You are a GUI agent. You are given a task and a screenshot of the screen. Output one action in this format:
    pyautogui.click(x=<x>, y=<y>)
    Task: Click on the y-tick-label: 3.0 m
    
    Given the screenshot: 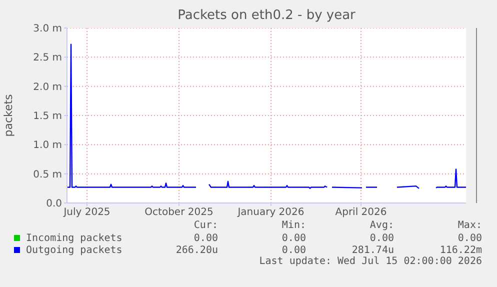 What is the action you would take?
    pyautogui.click(x=47, y=29)
    